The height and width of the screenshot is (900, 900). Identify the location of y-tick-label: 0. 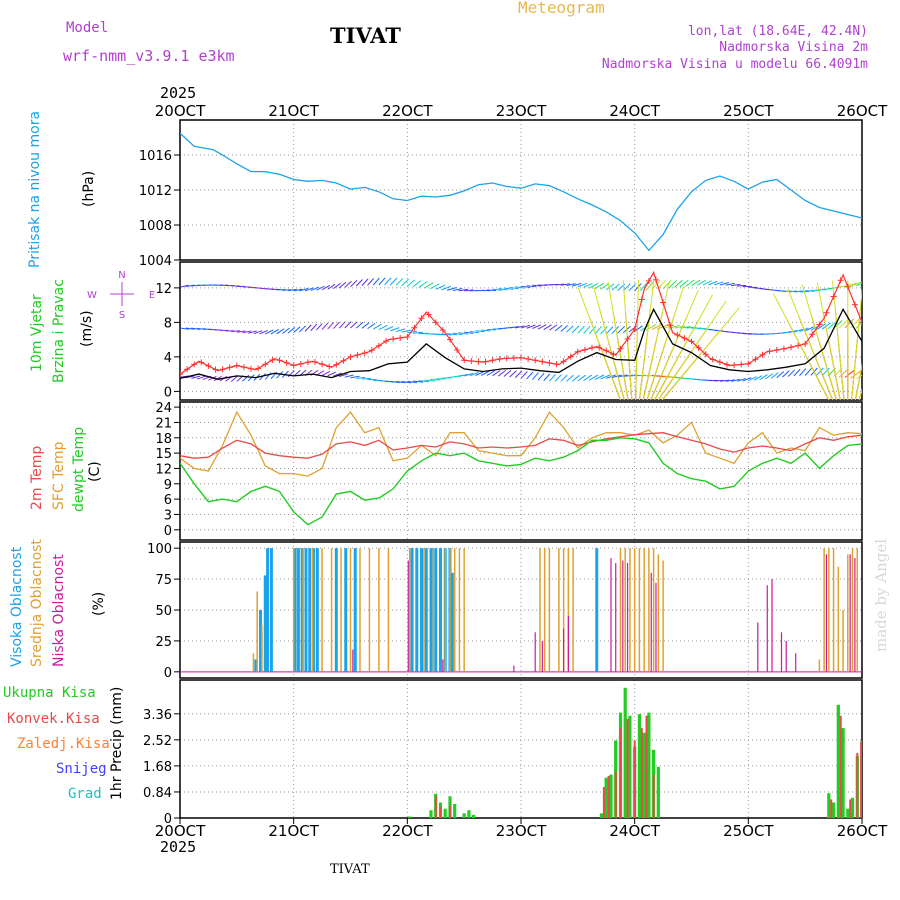
(168, 819).